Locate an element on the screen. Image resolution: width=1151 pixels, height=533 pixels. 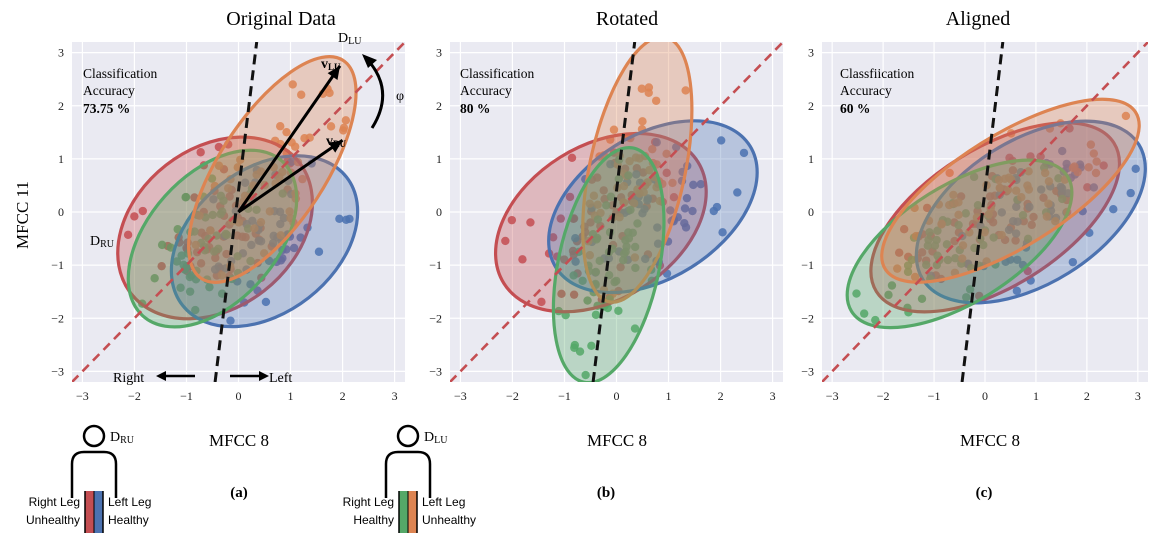
v-lu-label: vLU is located at coordinates (331, 64).